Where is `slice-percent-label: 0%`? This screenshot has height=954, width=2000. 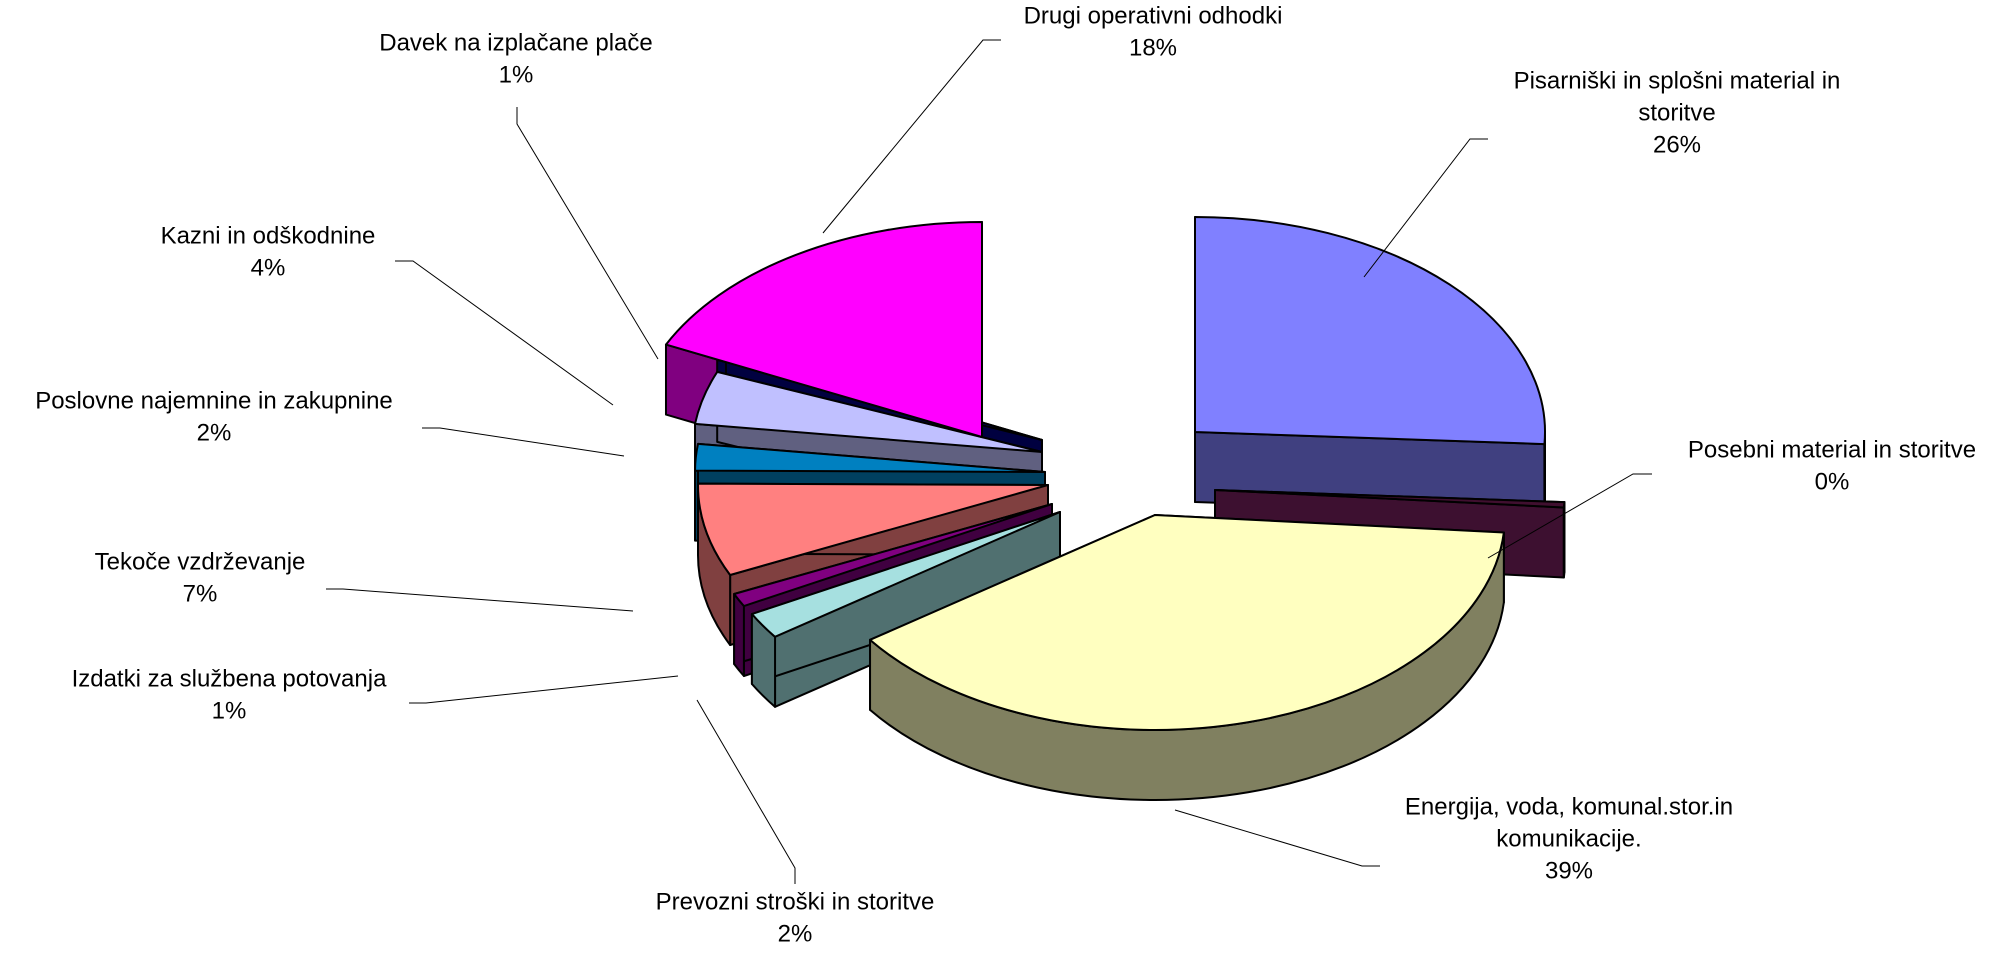 slice-percent-label: 0% is located at coordinates (1832, 481).